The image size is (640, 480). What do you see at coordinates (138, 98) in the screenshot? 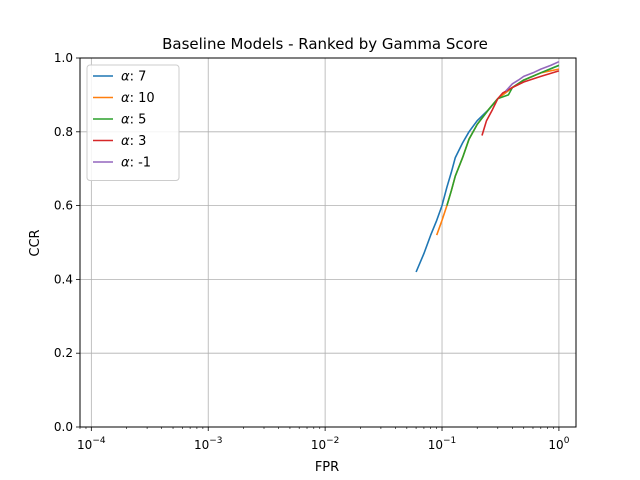
I see `legend-label: α: 10` at bounding box center [138, 98].